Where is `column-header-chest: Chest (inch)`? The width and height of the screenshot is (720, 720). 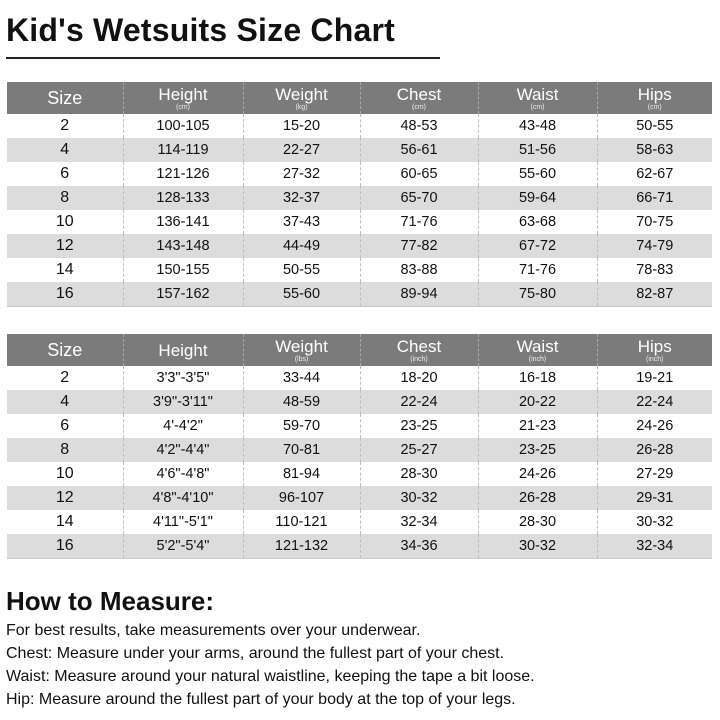 column-header-chest: Chest (inch) is located at coordinates (418, 350).